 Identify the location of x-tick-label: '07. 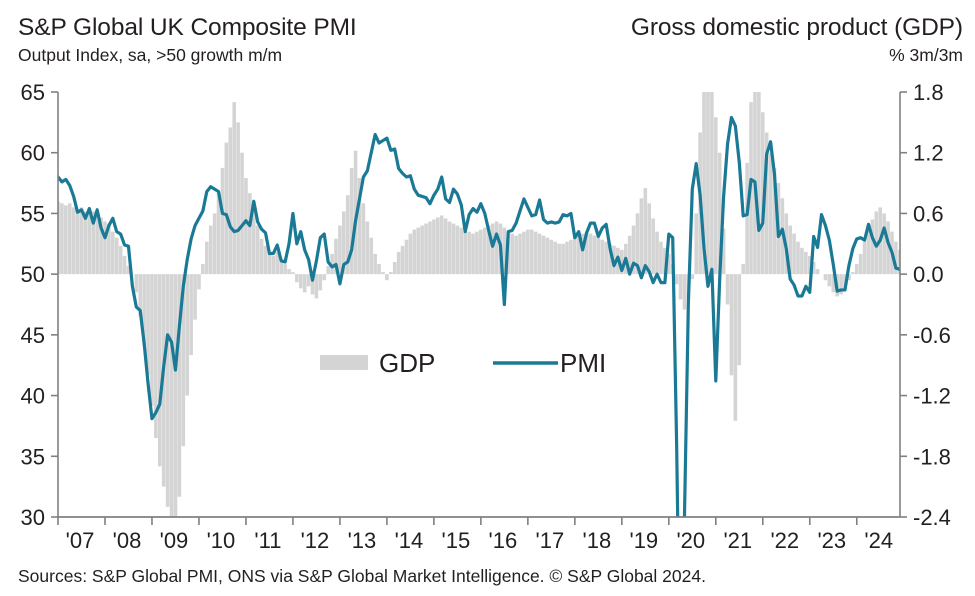
(80, 540).